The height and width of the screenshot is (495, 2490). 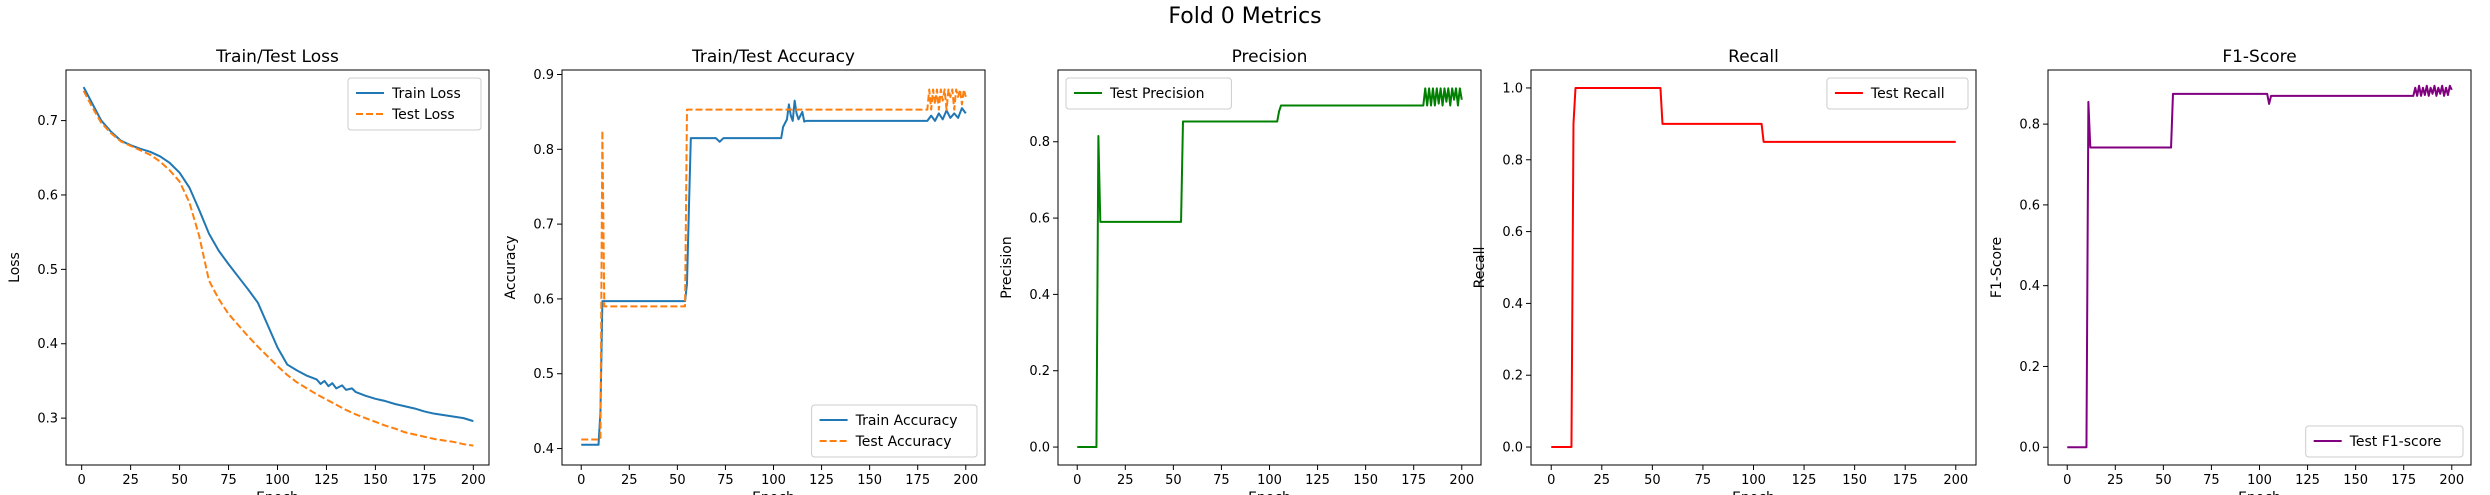 What do you see at coordinates (773, 57) in the screenshot?
I see `chart-title: Train/Test Accuracy` at bounding box center [773, 57].